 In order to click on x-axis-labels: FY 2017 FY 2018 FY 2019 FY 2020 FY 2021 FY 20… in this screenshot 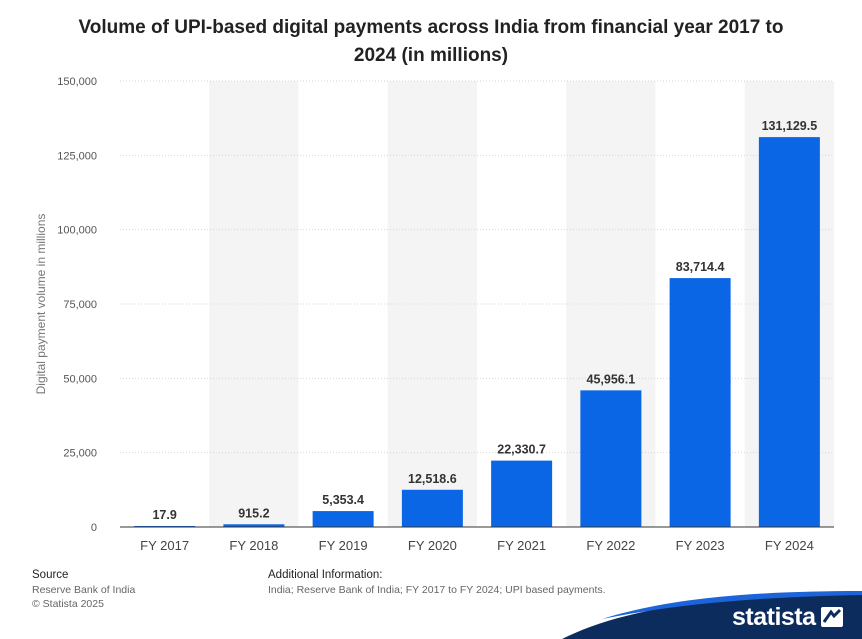, I will do `click(477, 545)`.